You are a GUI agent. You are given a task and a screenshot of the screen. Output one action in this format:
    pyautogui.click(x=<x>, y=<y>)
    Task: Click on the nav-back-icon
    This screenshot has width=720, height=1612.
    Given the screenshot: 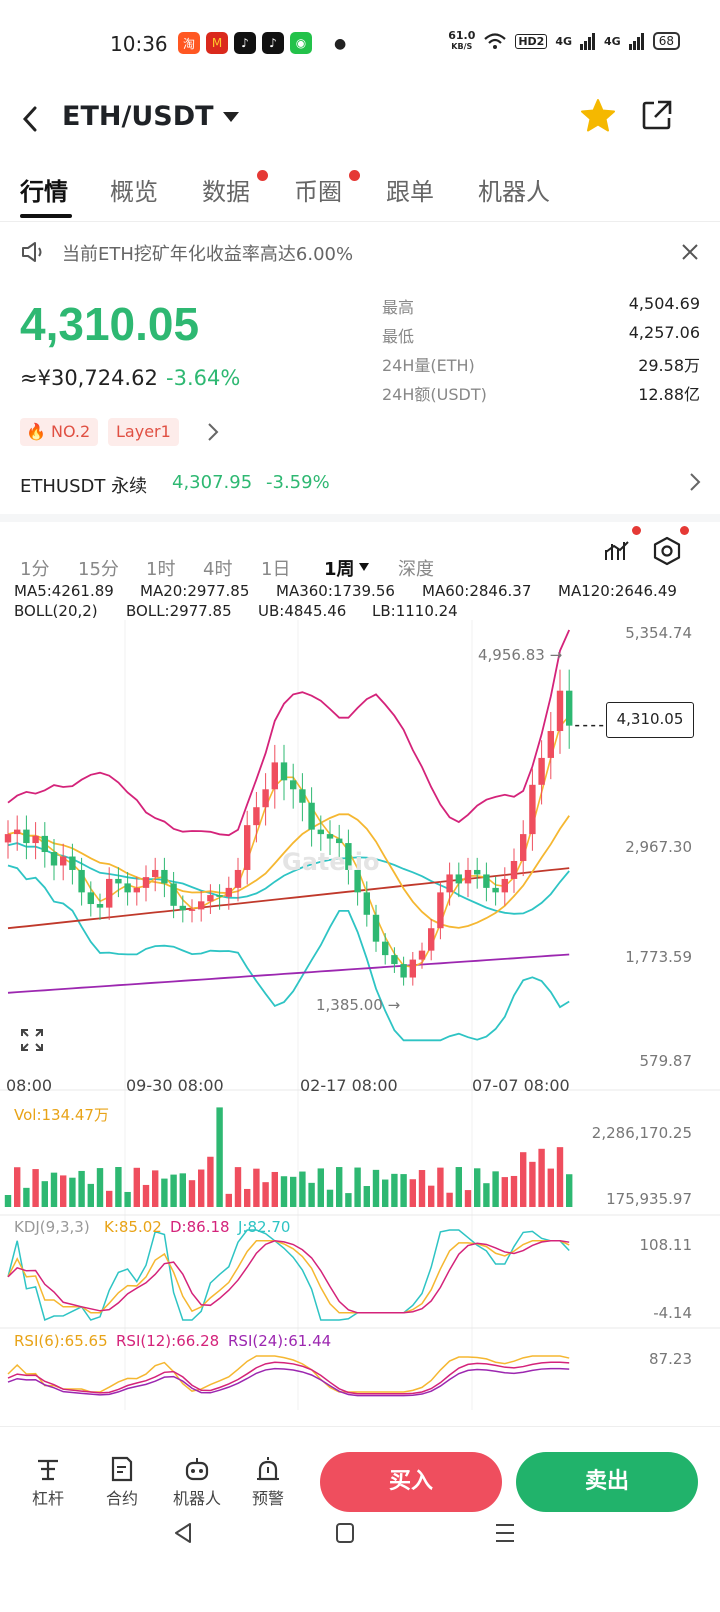 What is the action you would take?
    pyautogui.click(x=183, y=1533)
    